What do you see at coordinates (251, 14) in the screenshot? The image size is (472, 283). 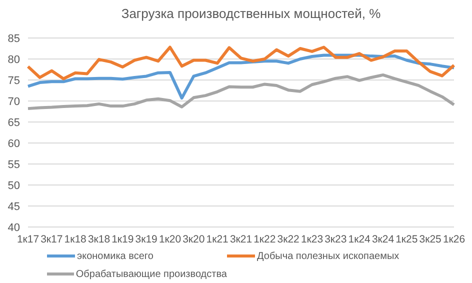 I see `chart-title: Загрузка производственных мощностей, %` at bounding box center [251, 14].